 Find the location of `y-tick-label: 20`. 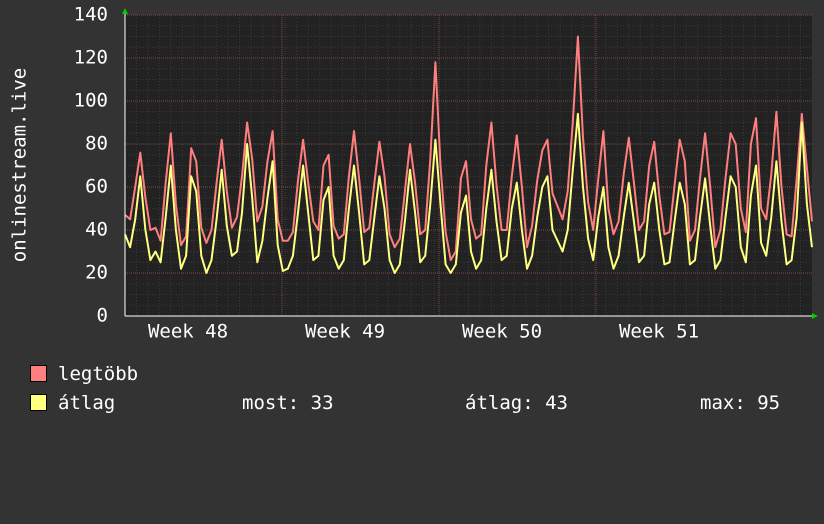

y-tick-label: 20 is located at coordinates (96, 273).